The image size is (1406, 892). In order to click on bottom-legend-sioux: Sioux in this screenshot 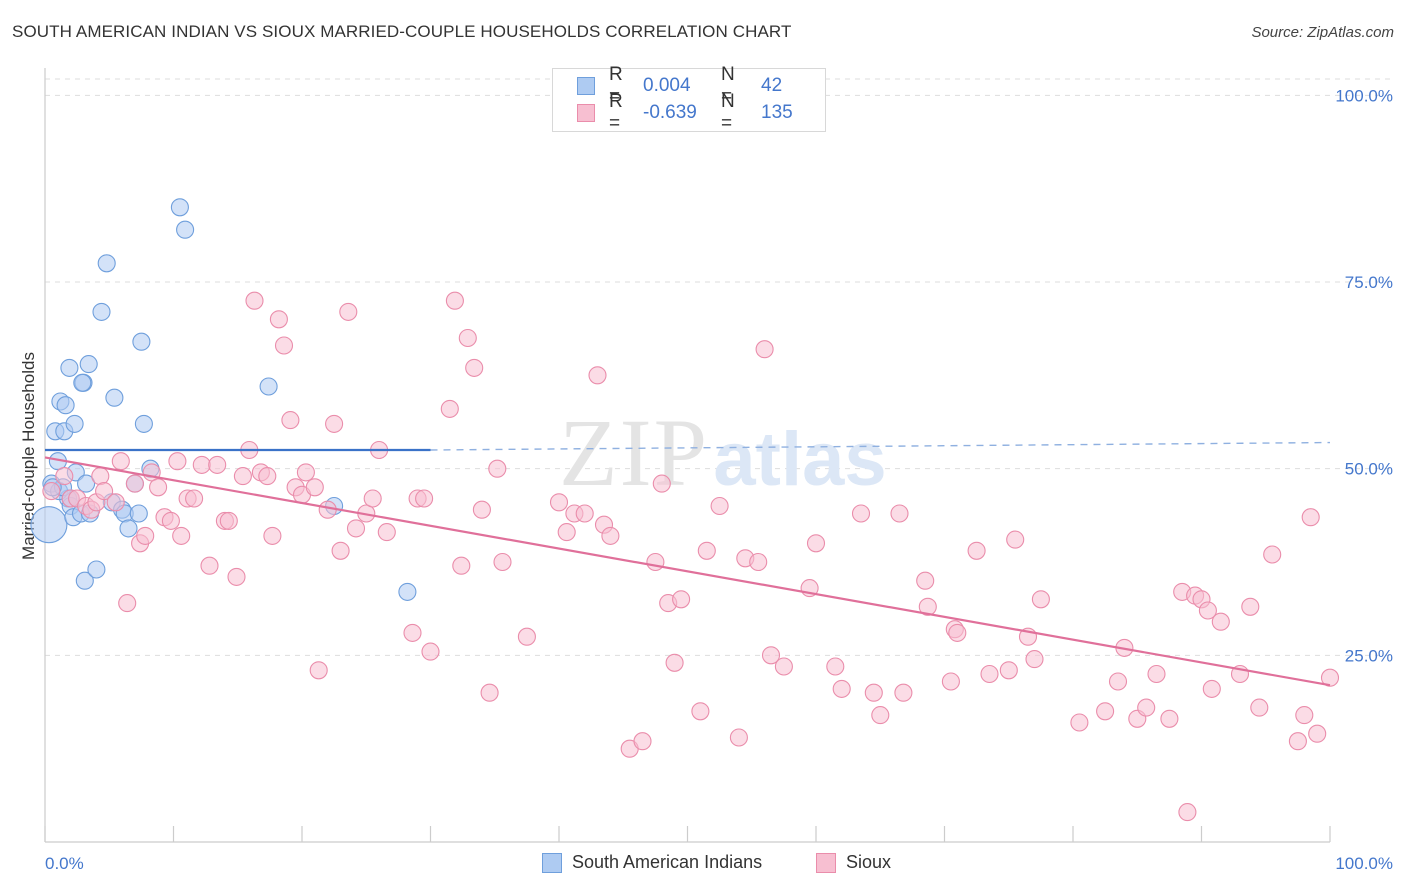, I will do `click(853, 862)`.